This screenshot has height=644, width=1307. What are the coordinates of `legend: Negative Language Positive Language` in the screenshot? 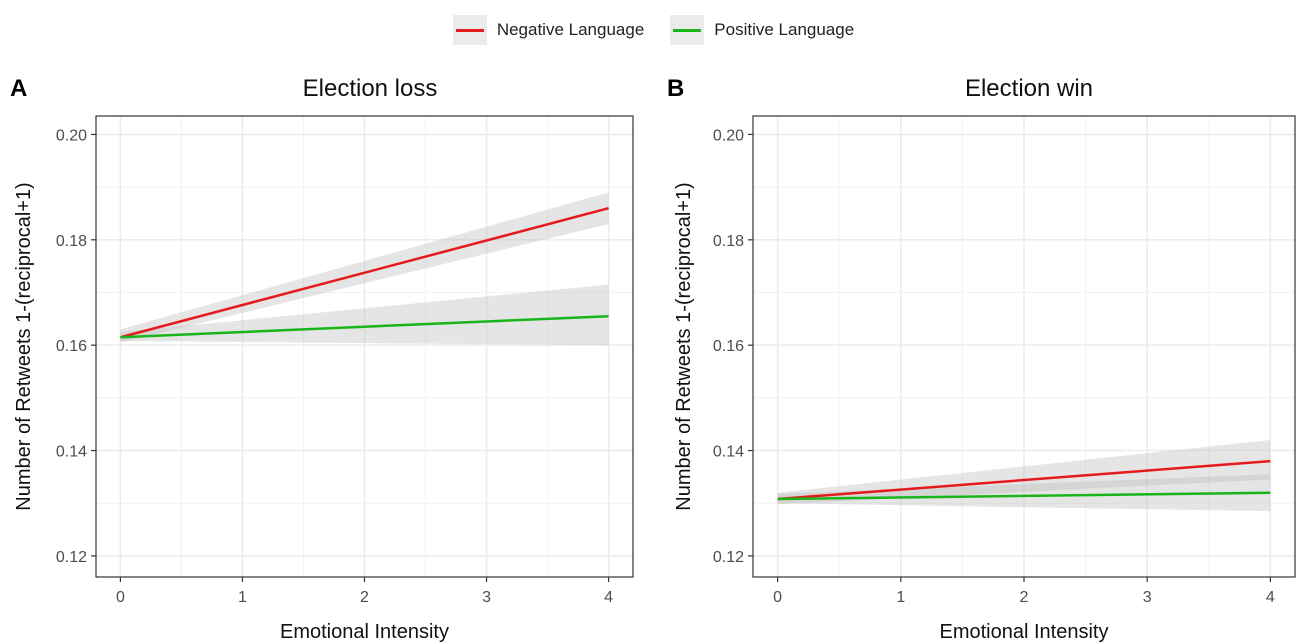 It's located at (653, 30).